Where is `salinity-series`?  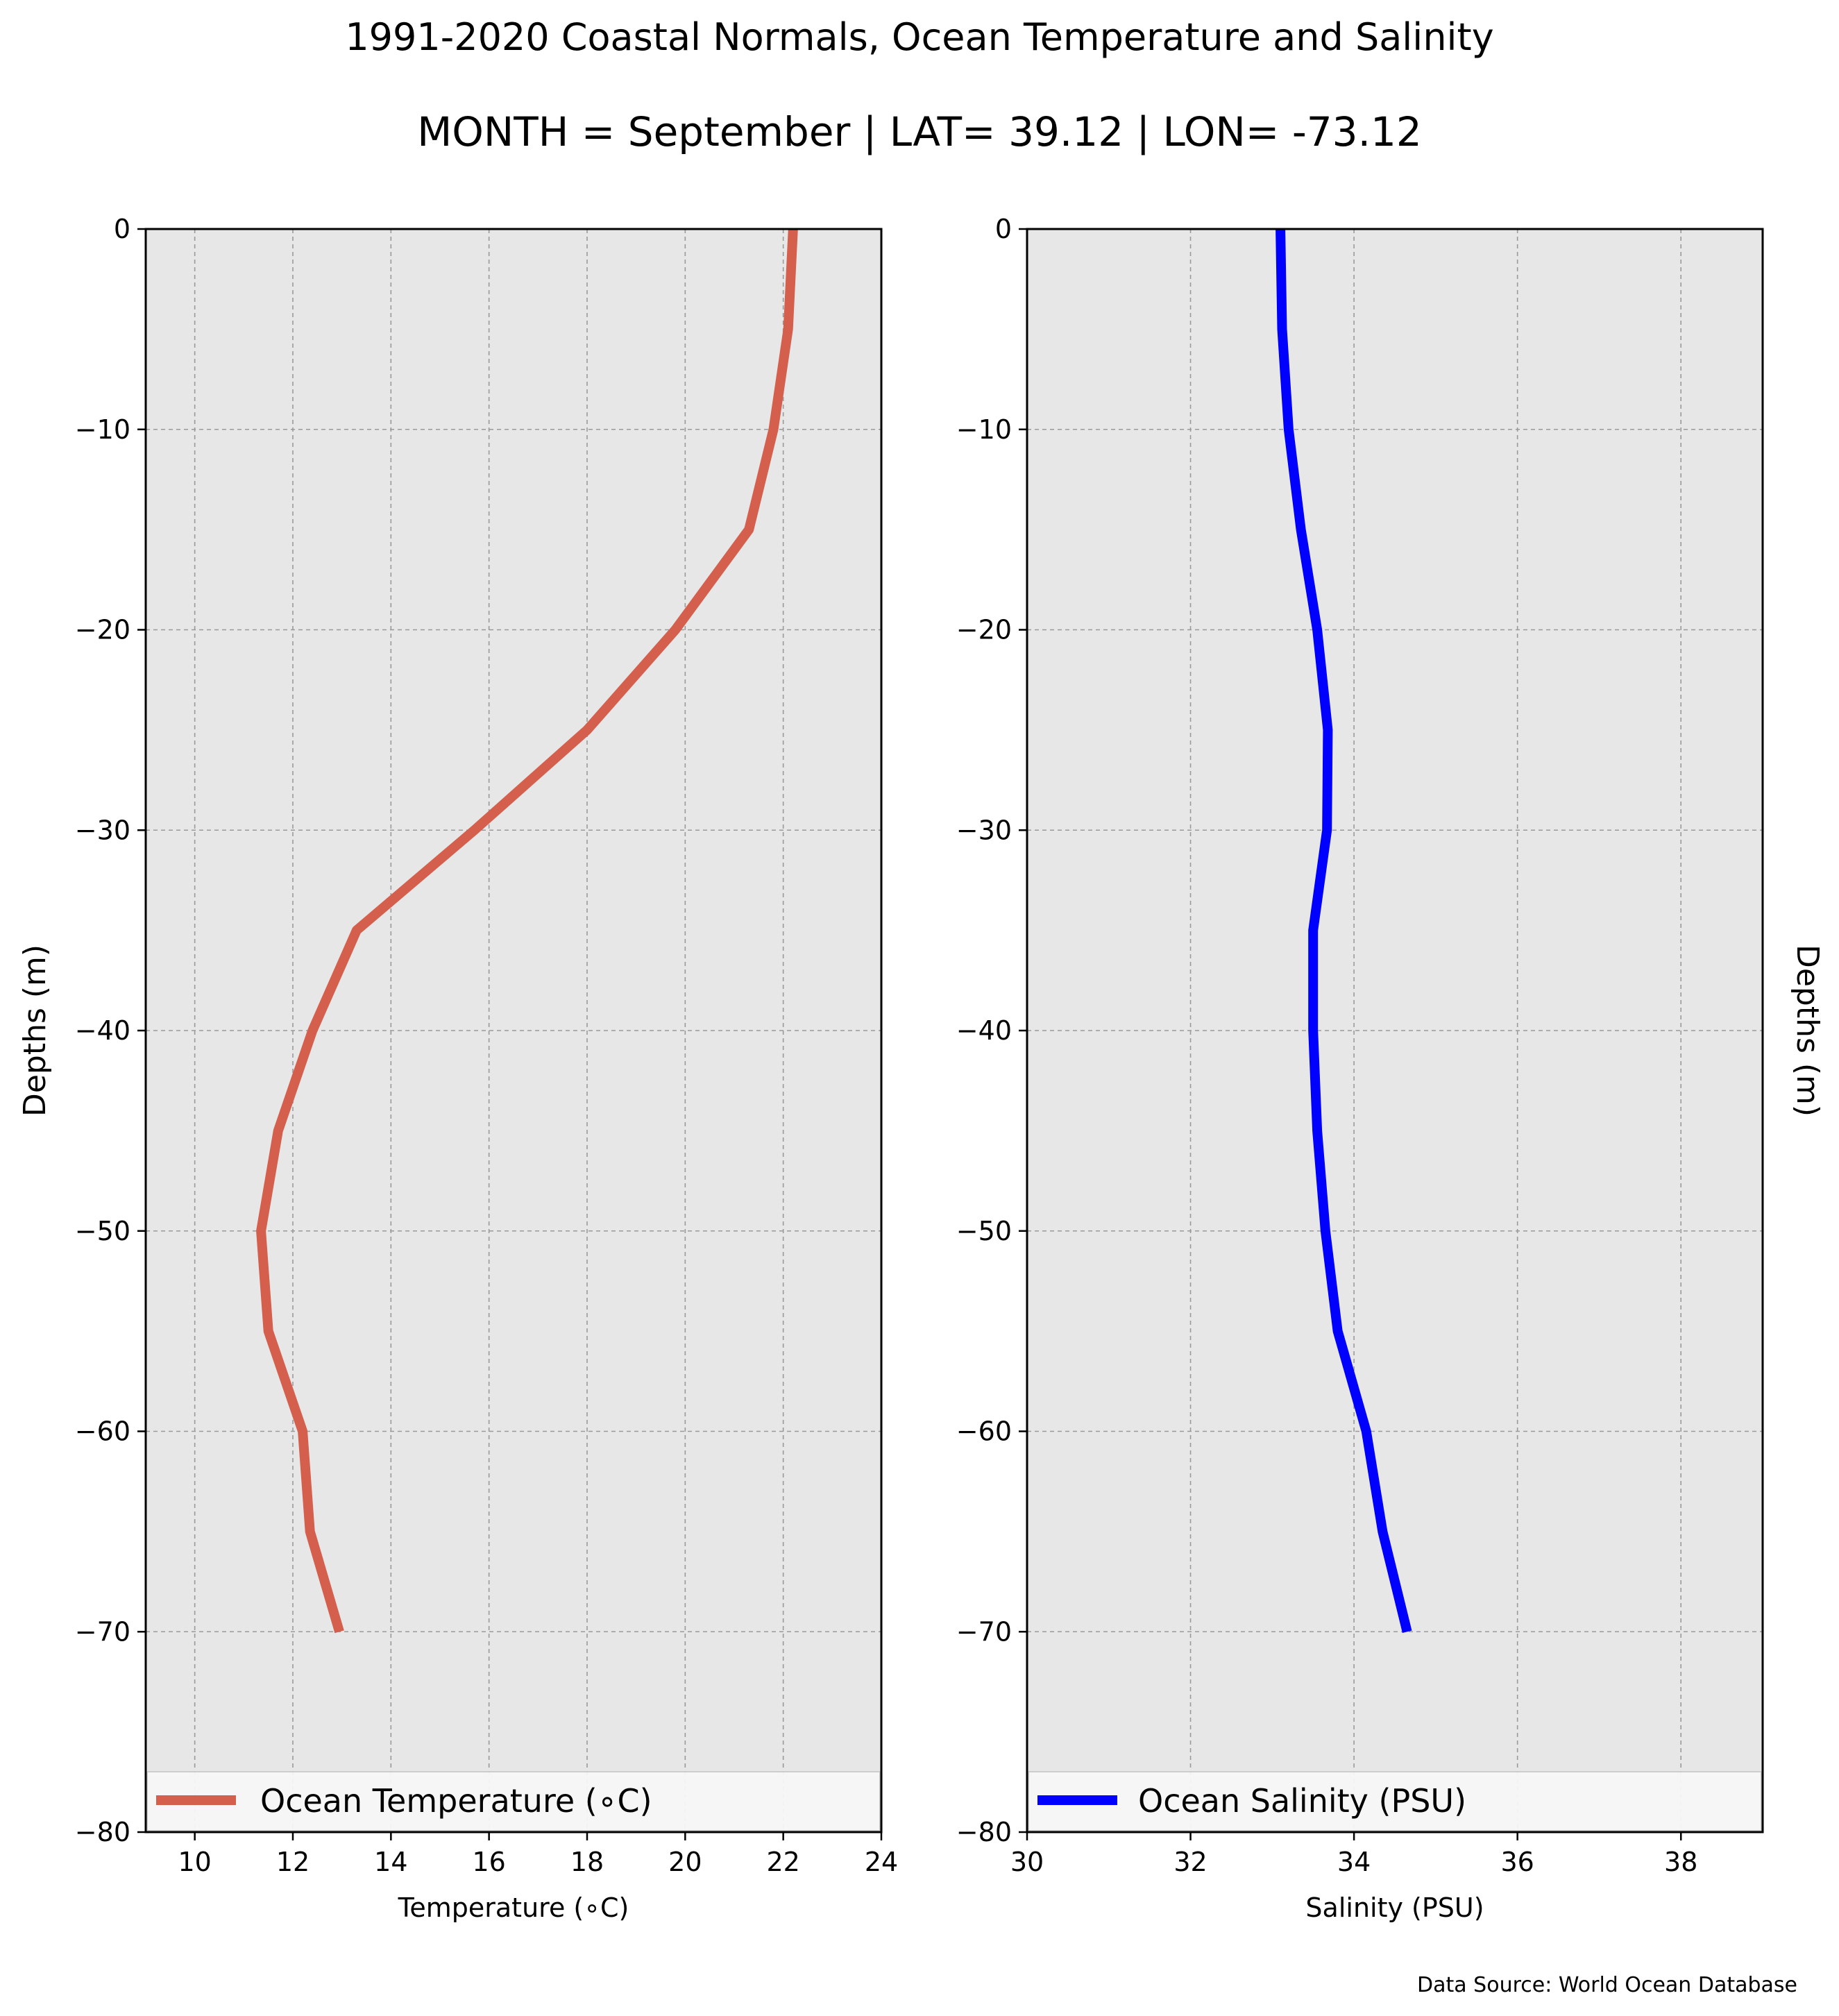
salinity-series is located at coordinates (1344, 930).